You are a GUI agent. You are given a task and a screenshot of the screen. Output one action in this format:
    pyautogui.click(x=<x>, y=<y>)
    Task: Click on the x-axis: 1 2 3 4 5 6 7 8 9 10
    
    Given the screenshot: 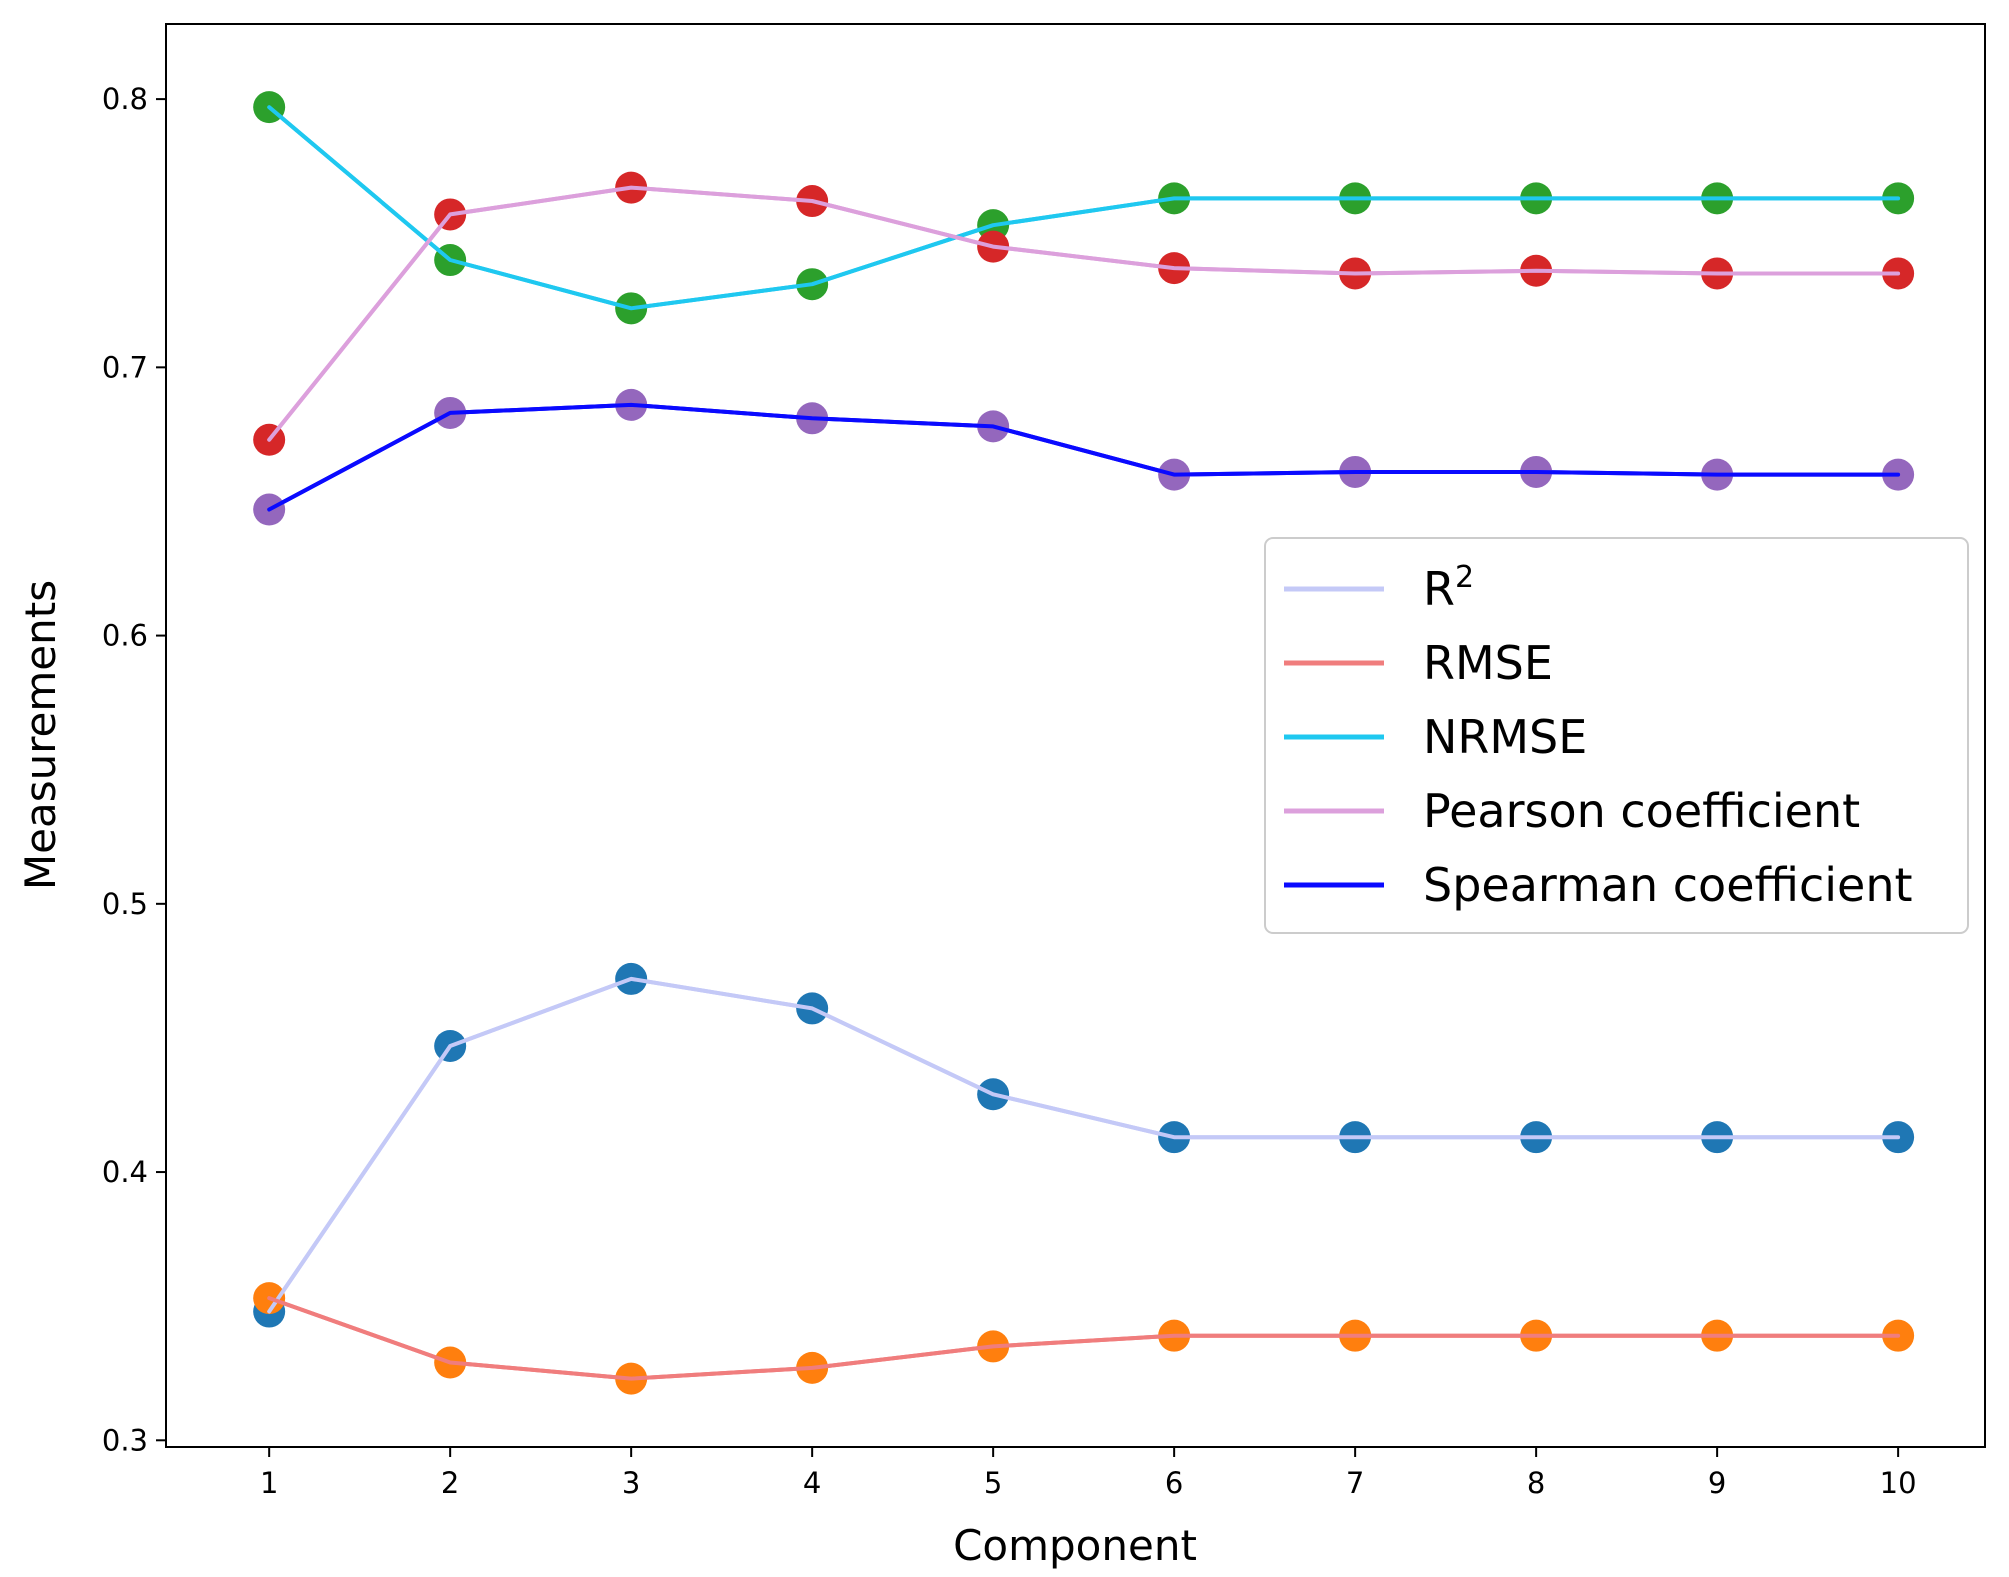 What is the action you would take?
    pyautogui.click(x=1088, y=1473)
    